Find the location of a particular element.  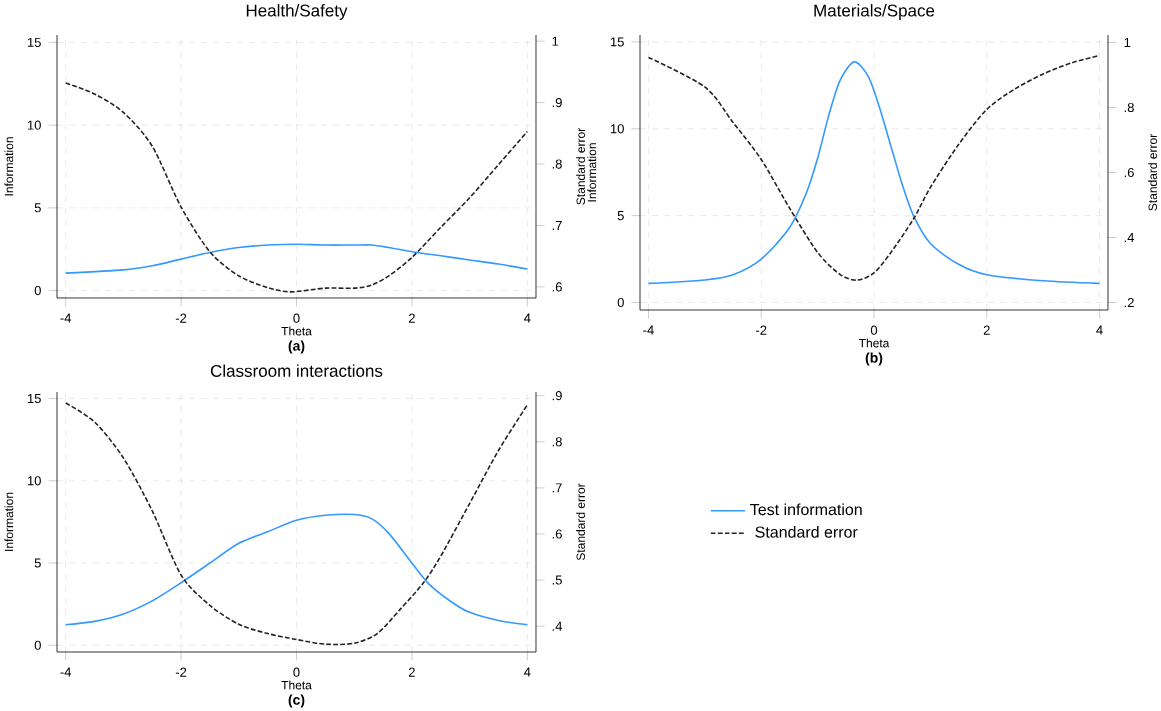

y2-tick-label: .2 is located at coordinates (1129, 302).